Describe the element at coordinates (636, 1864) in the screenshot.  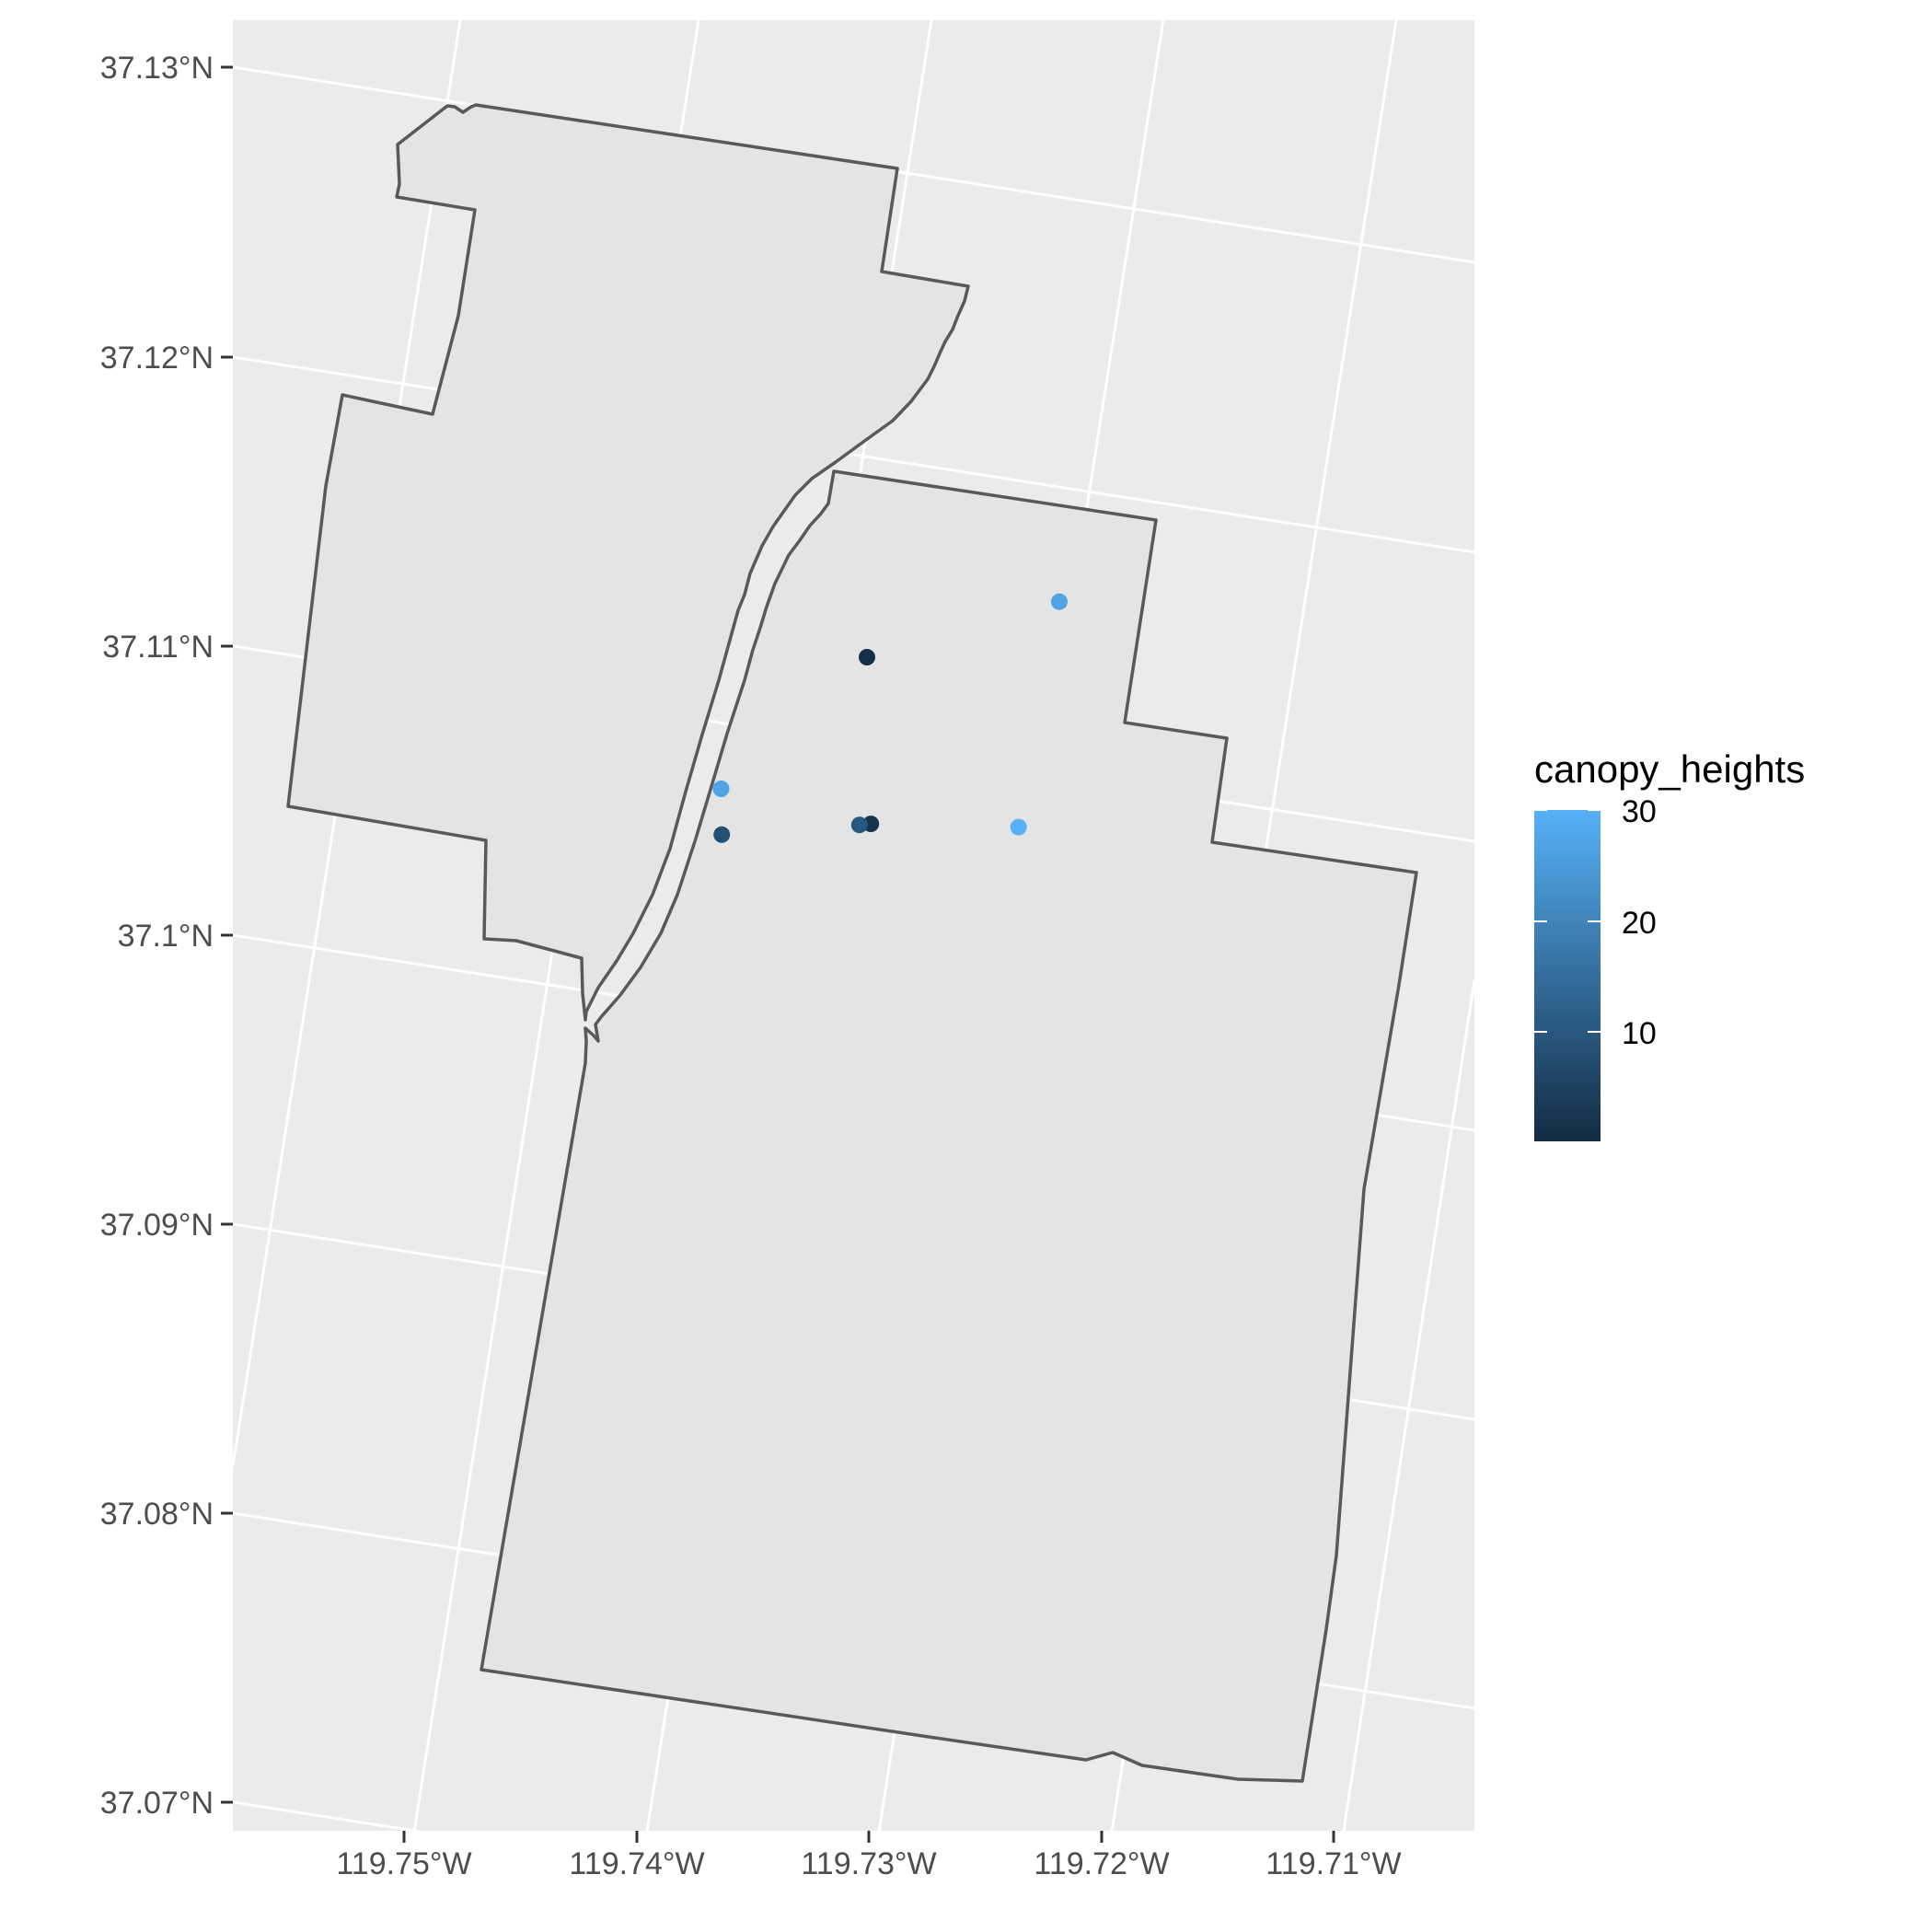
I see `lon-label: 119.74°W` at that location.